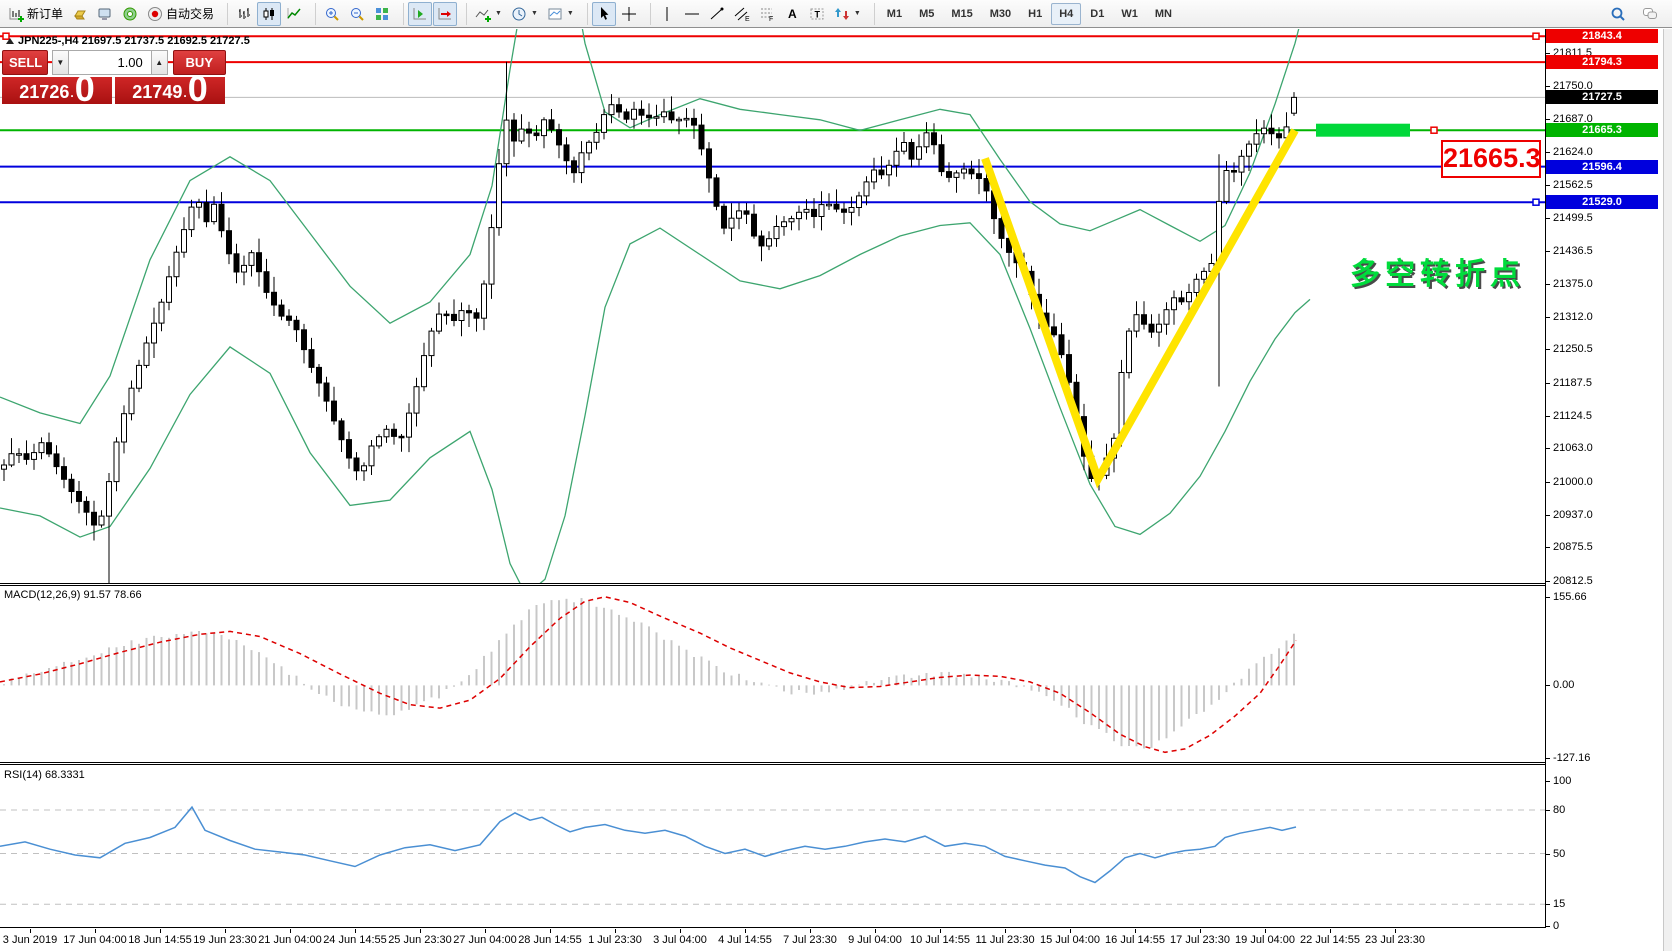  I want to click on toolbar-gold-bar-button, so click(80, 14).